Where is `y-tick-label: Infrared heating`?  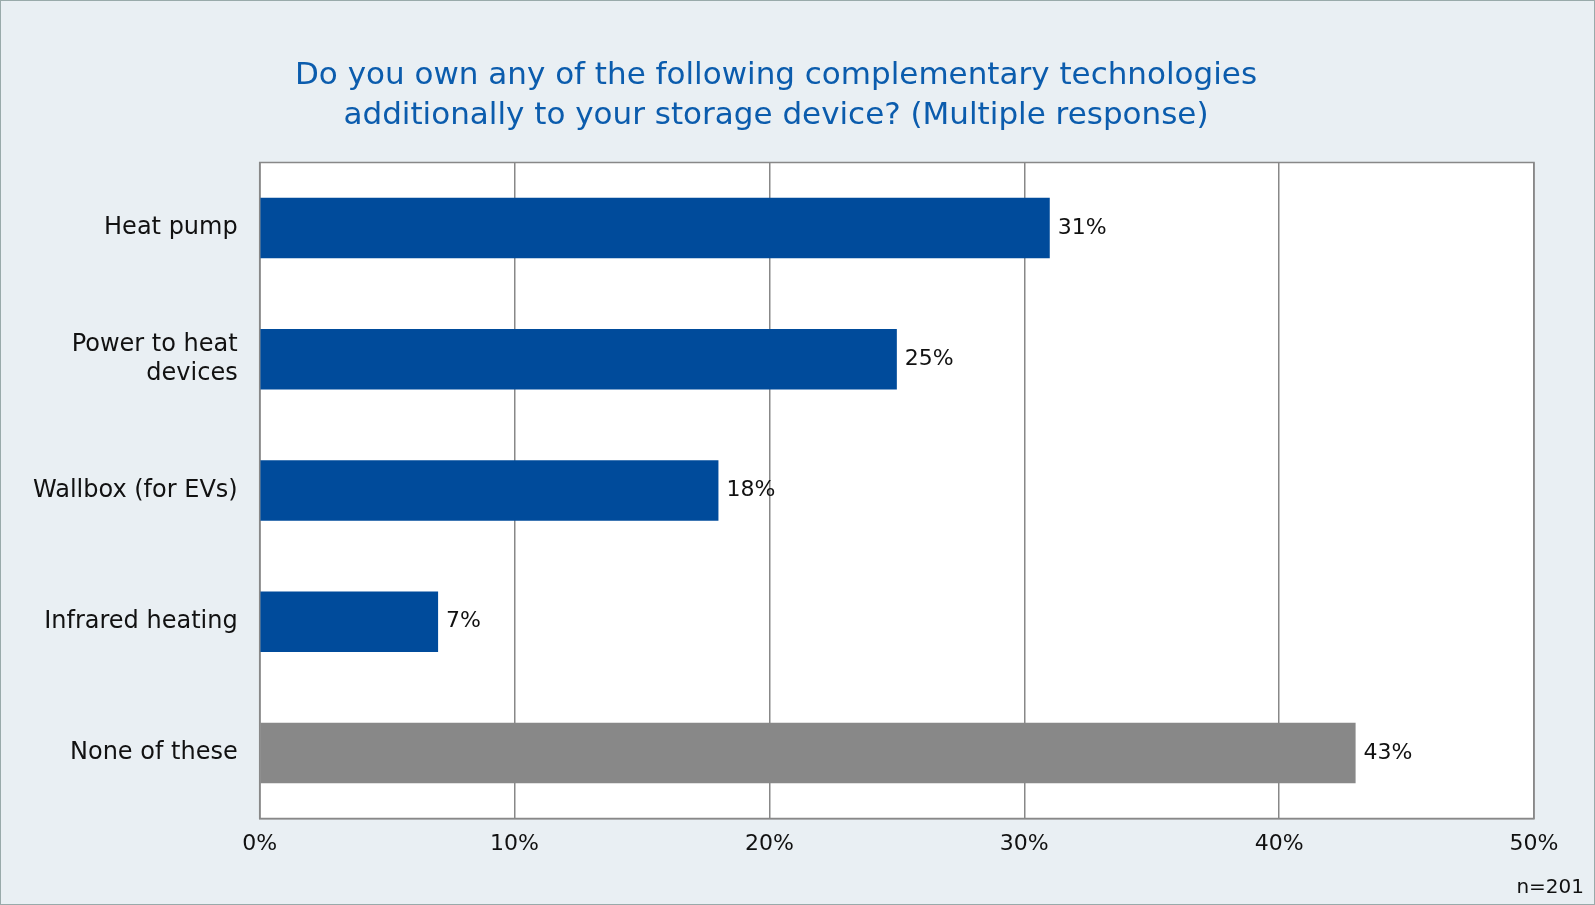
y-tick-label: Infrared heating is located at coordinates (141, 619).